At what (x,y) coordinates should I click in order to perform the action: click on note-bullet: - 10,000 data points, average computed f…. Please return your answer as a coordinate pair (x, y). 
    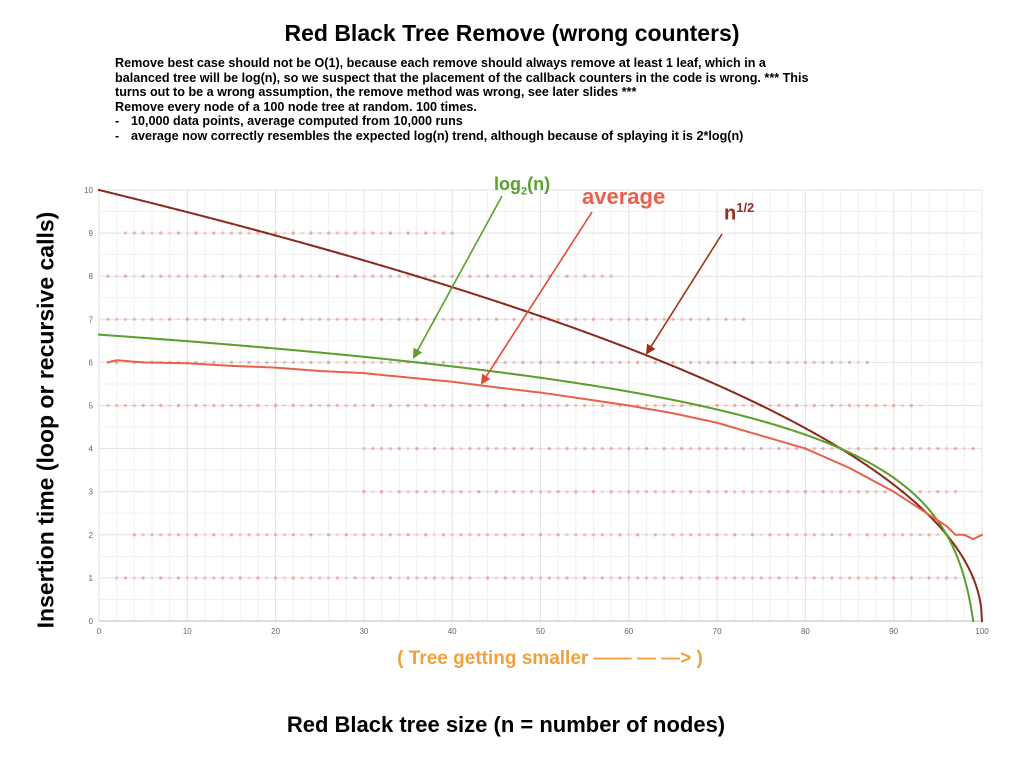
    Looking at the image, I should click on (545, 121).